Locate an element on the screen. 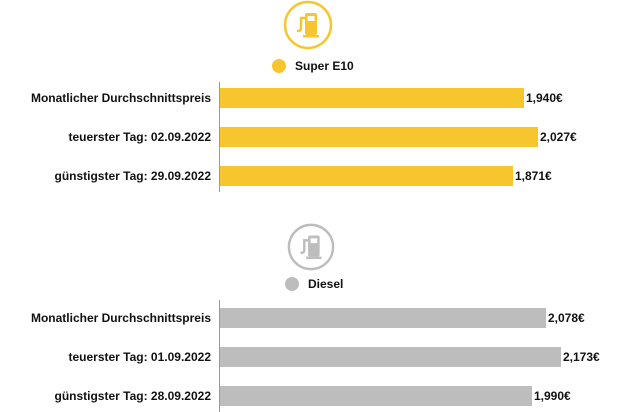 This screenshot has width=630, height=412. bar-row: günstigster Tag: 29.09.2022 1,871€ is located at coordinates (315, 176).